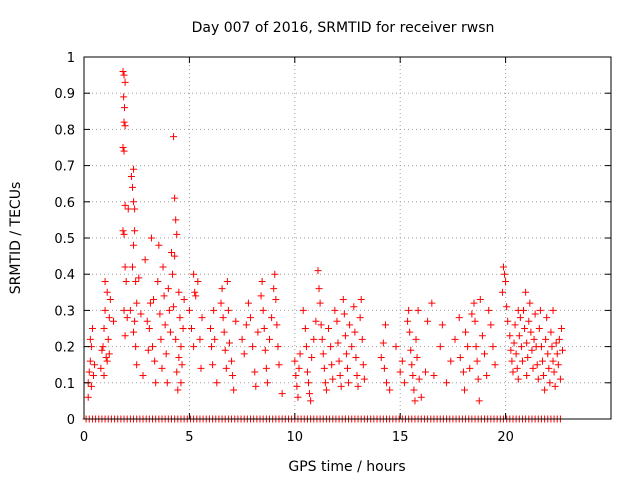 This screenshot has width=640, height=480. I want to click on x-tick-label: 10, so click(295, 437).